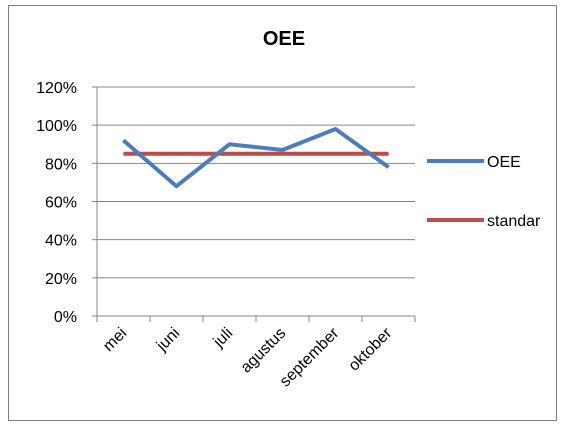  Describe the element at coordinates (310, 357) in the screenshot. I see `x-tick-label: september` at that location.